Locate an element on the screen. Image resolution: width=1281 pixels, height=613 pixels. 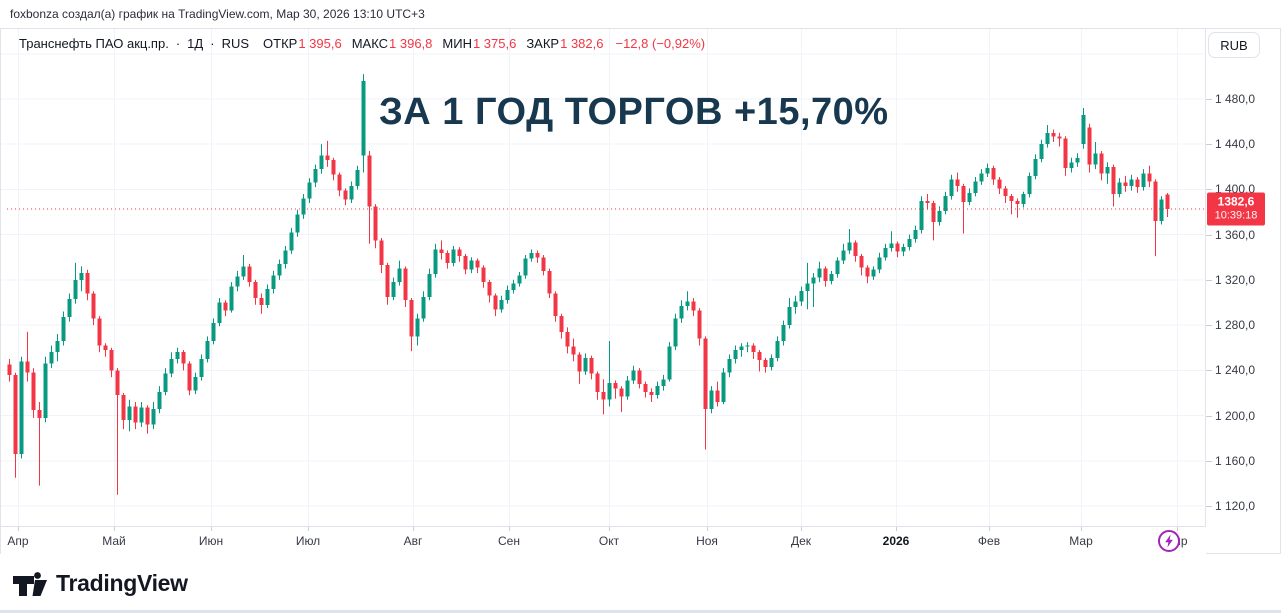
footer-branding: TradingView is located at coordinates (100, 583).